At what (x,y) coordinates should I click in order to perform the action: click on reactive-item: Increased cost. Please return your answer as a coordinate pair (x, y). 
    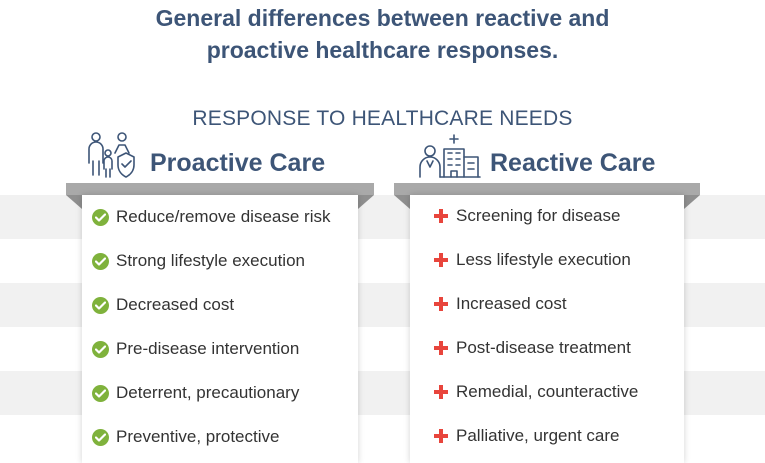
    Looking at the image, I should click on (500, 304).